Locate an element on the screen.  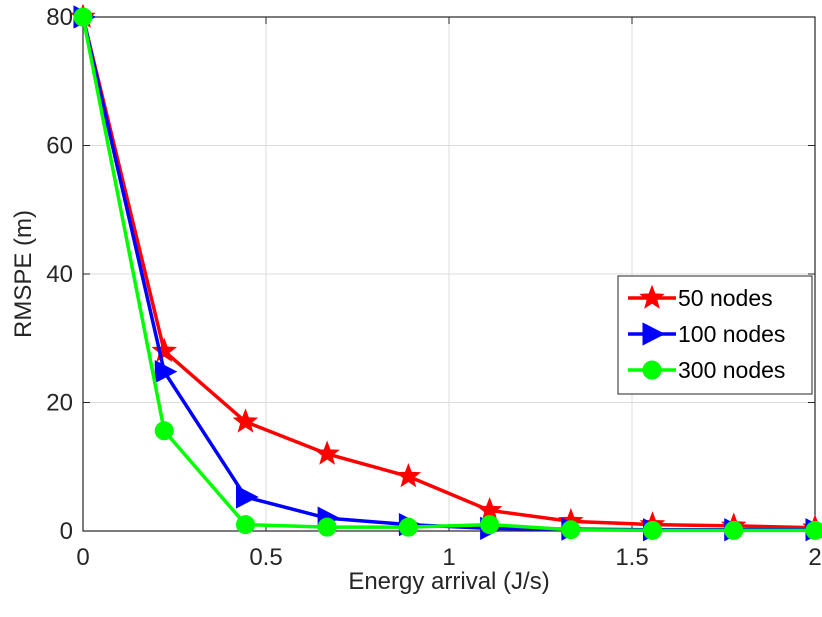
legend-label: 100 nodes is located at coordinates (731, 334).